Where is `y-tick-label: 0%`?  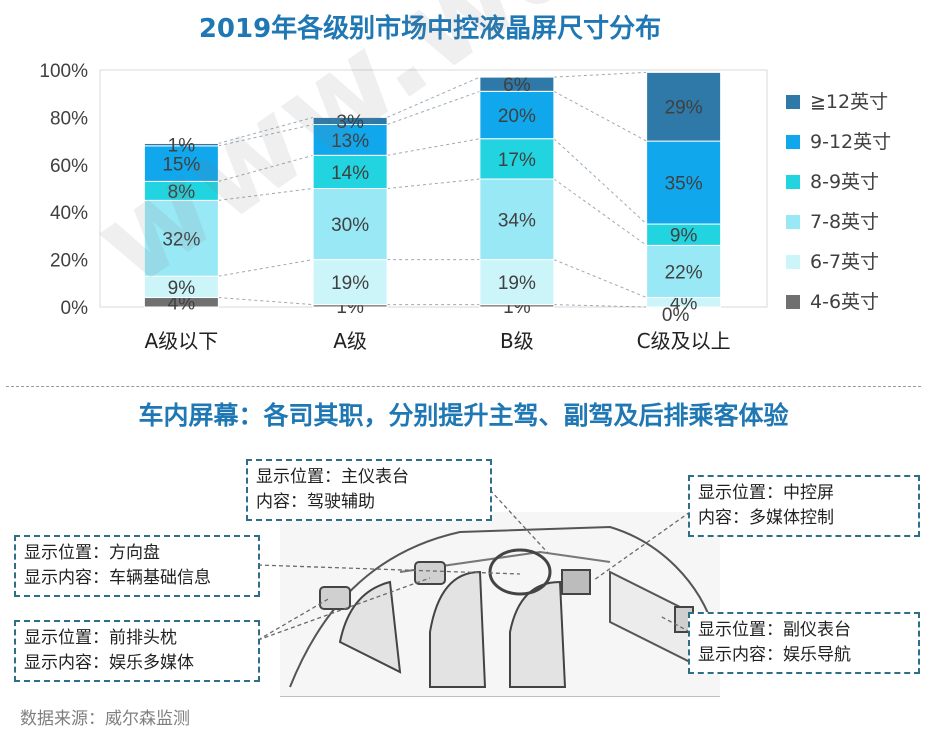 y-tick-label: 0% is located at coordinates (75, 308).